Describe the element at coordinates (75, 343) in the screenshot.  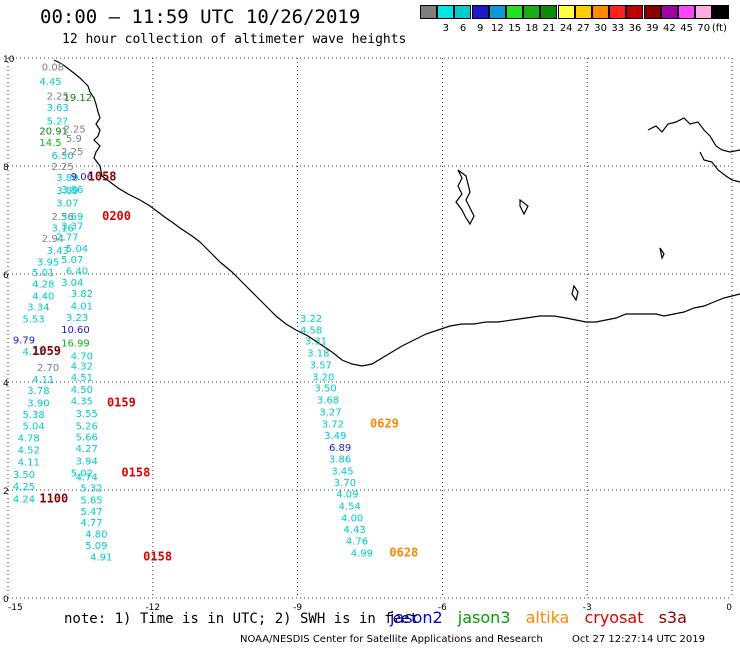
I see `swh-value: 16.99` at that location.